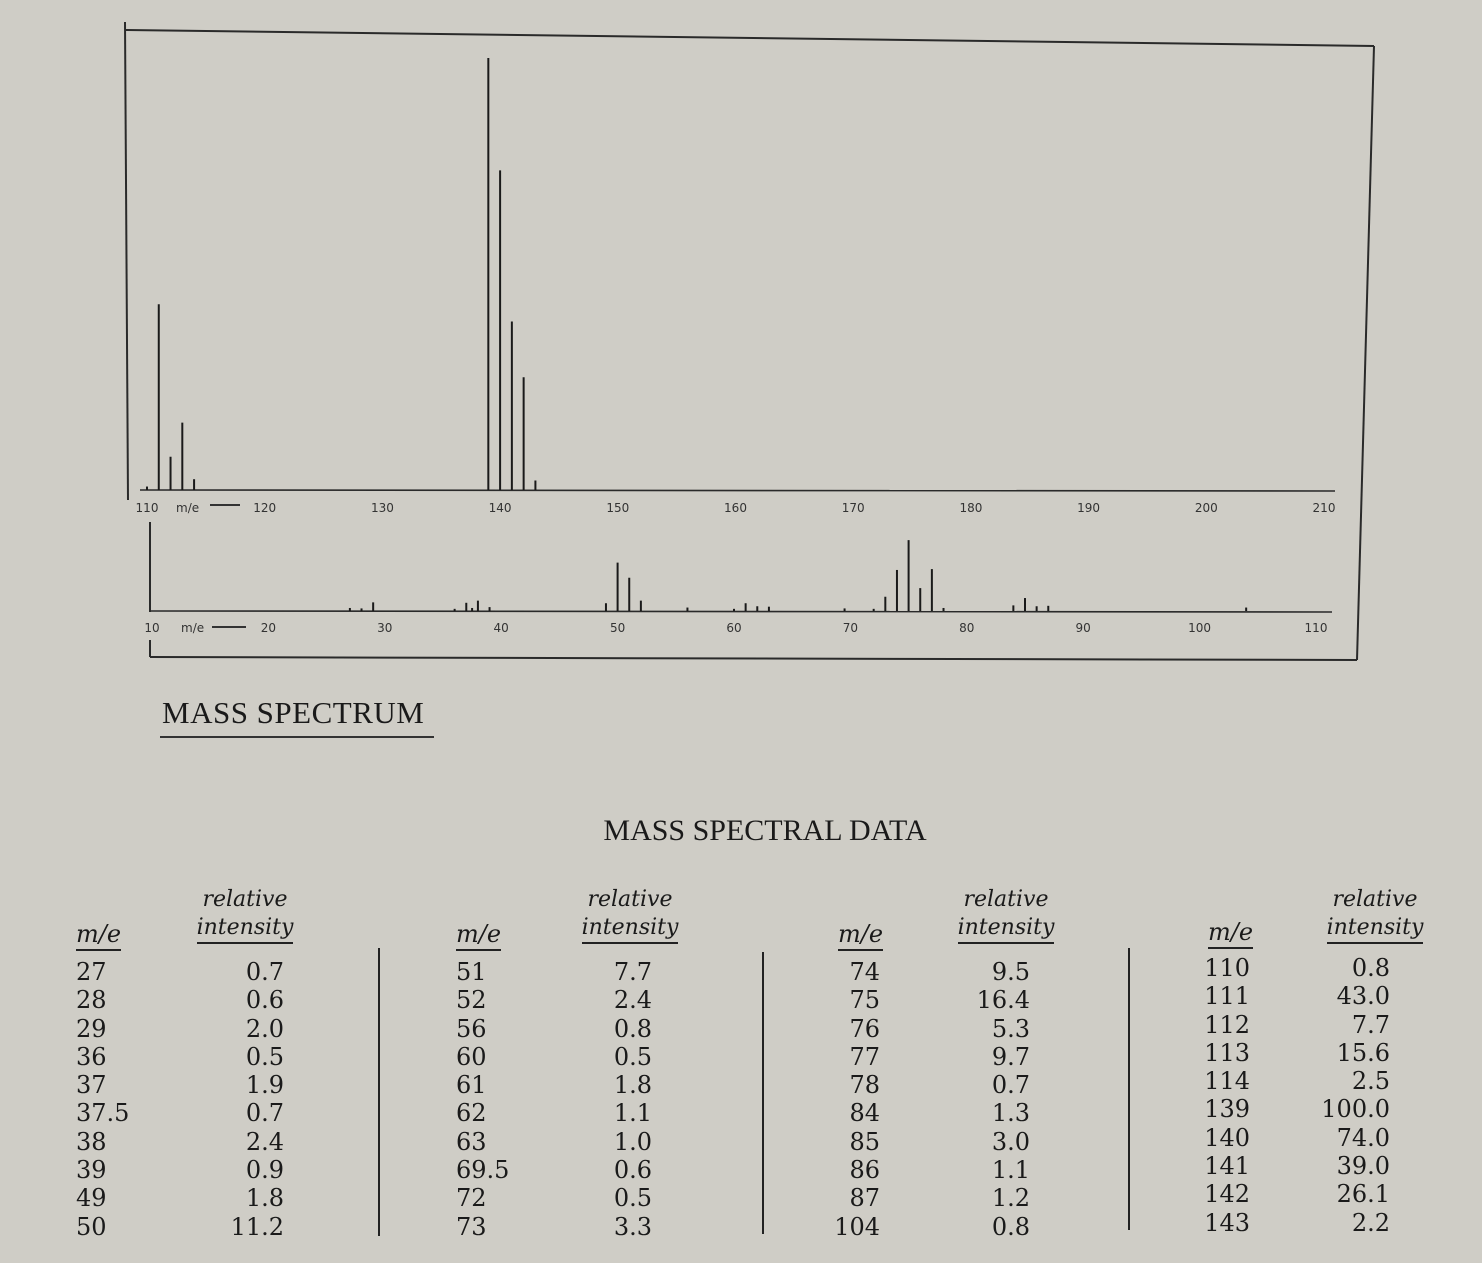  Describe the element at coordinates (382, 508) in the screenshot. I see `upper-tick-label: 130` at that location.